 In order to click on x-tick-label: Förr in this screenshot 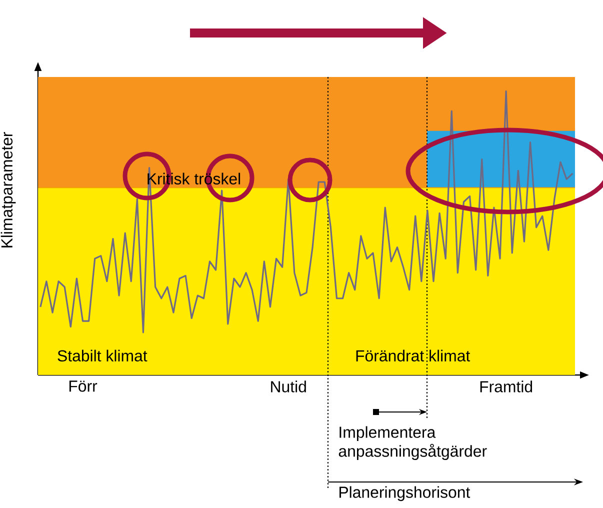, I will do `click(83, 386)`.